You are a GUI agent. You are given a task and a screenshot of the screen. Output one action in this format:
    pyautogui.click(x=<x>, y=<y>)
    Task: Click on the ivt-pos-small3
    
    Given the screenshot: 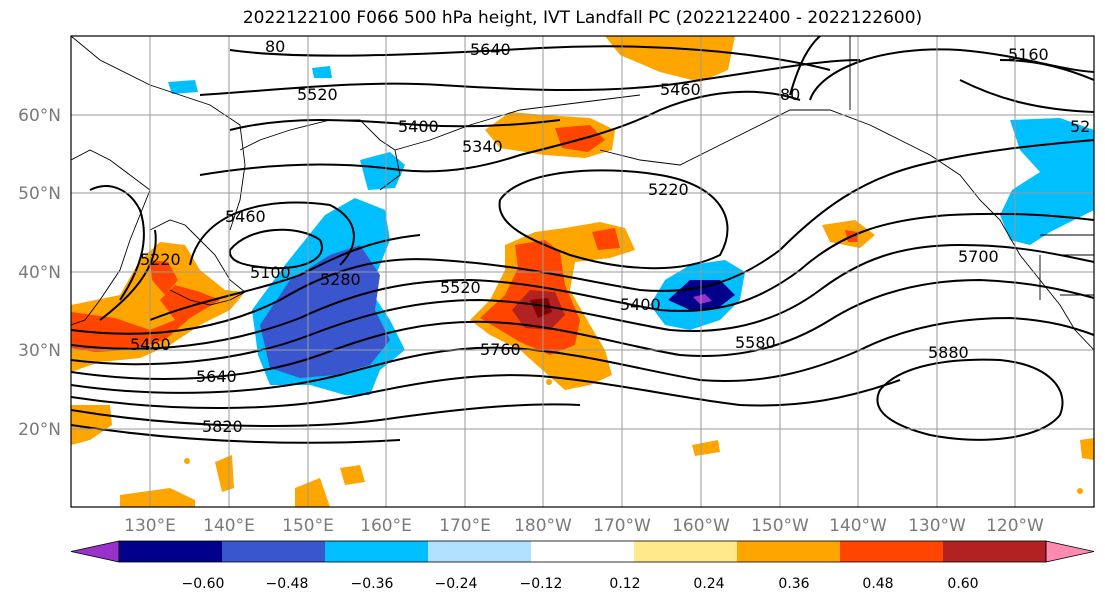 What is the action you would take?
    pyautogui.click(x=352, y=475)
    